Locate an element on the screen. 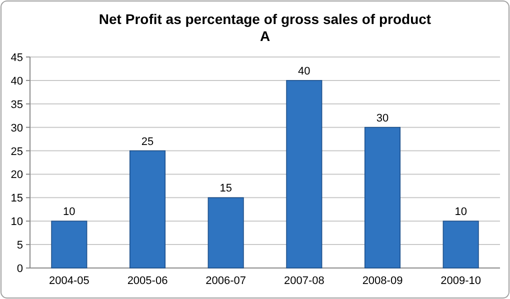  data-label: 25 is located at coordinates (147, 142).